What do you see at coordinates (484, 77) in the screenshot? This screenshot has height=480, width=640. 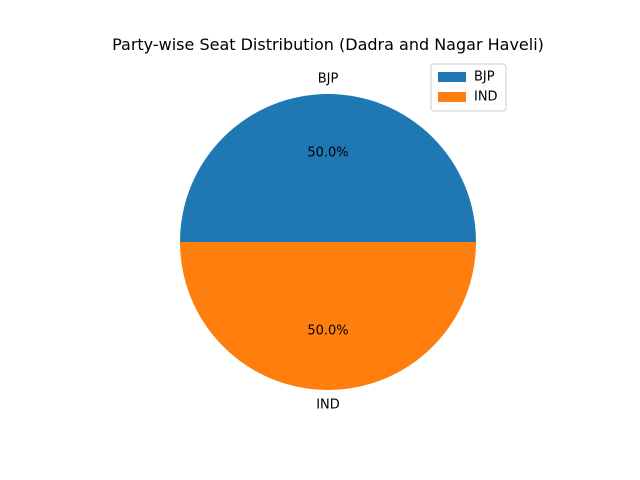 I see `legend-label-bjp: BJP` at bounding box center [484, 77].